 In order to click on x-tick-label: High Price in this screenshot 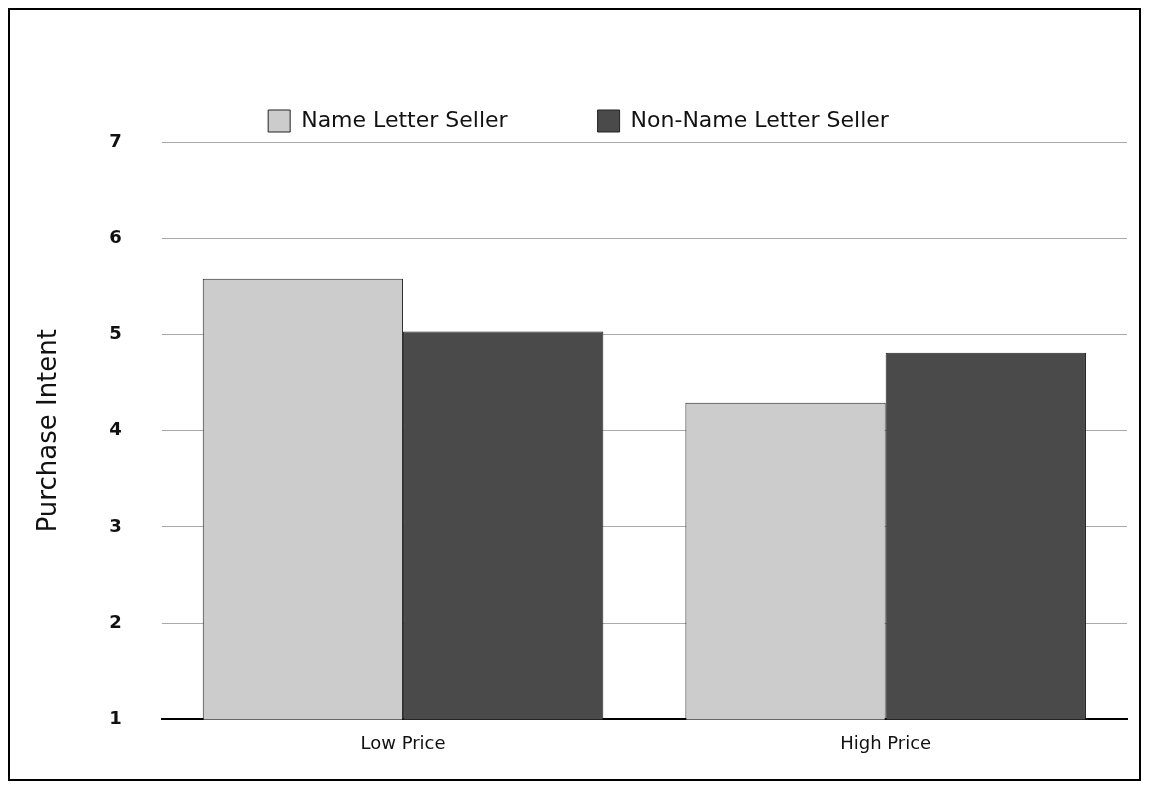, I will do `click(886, 742)`.